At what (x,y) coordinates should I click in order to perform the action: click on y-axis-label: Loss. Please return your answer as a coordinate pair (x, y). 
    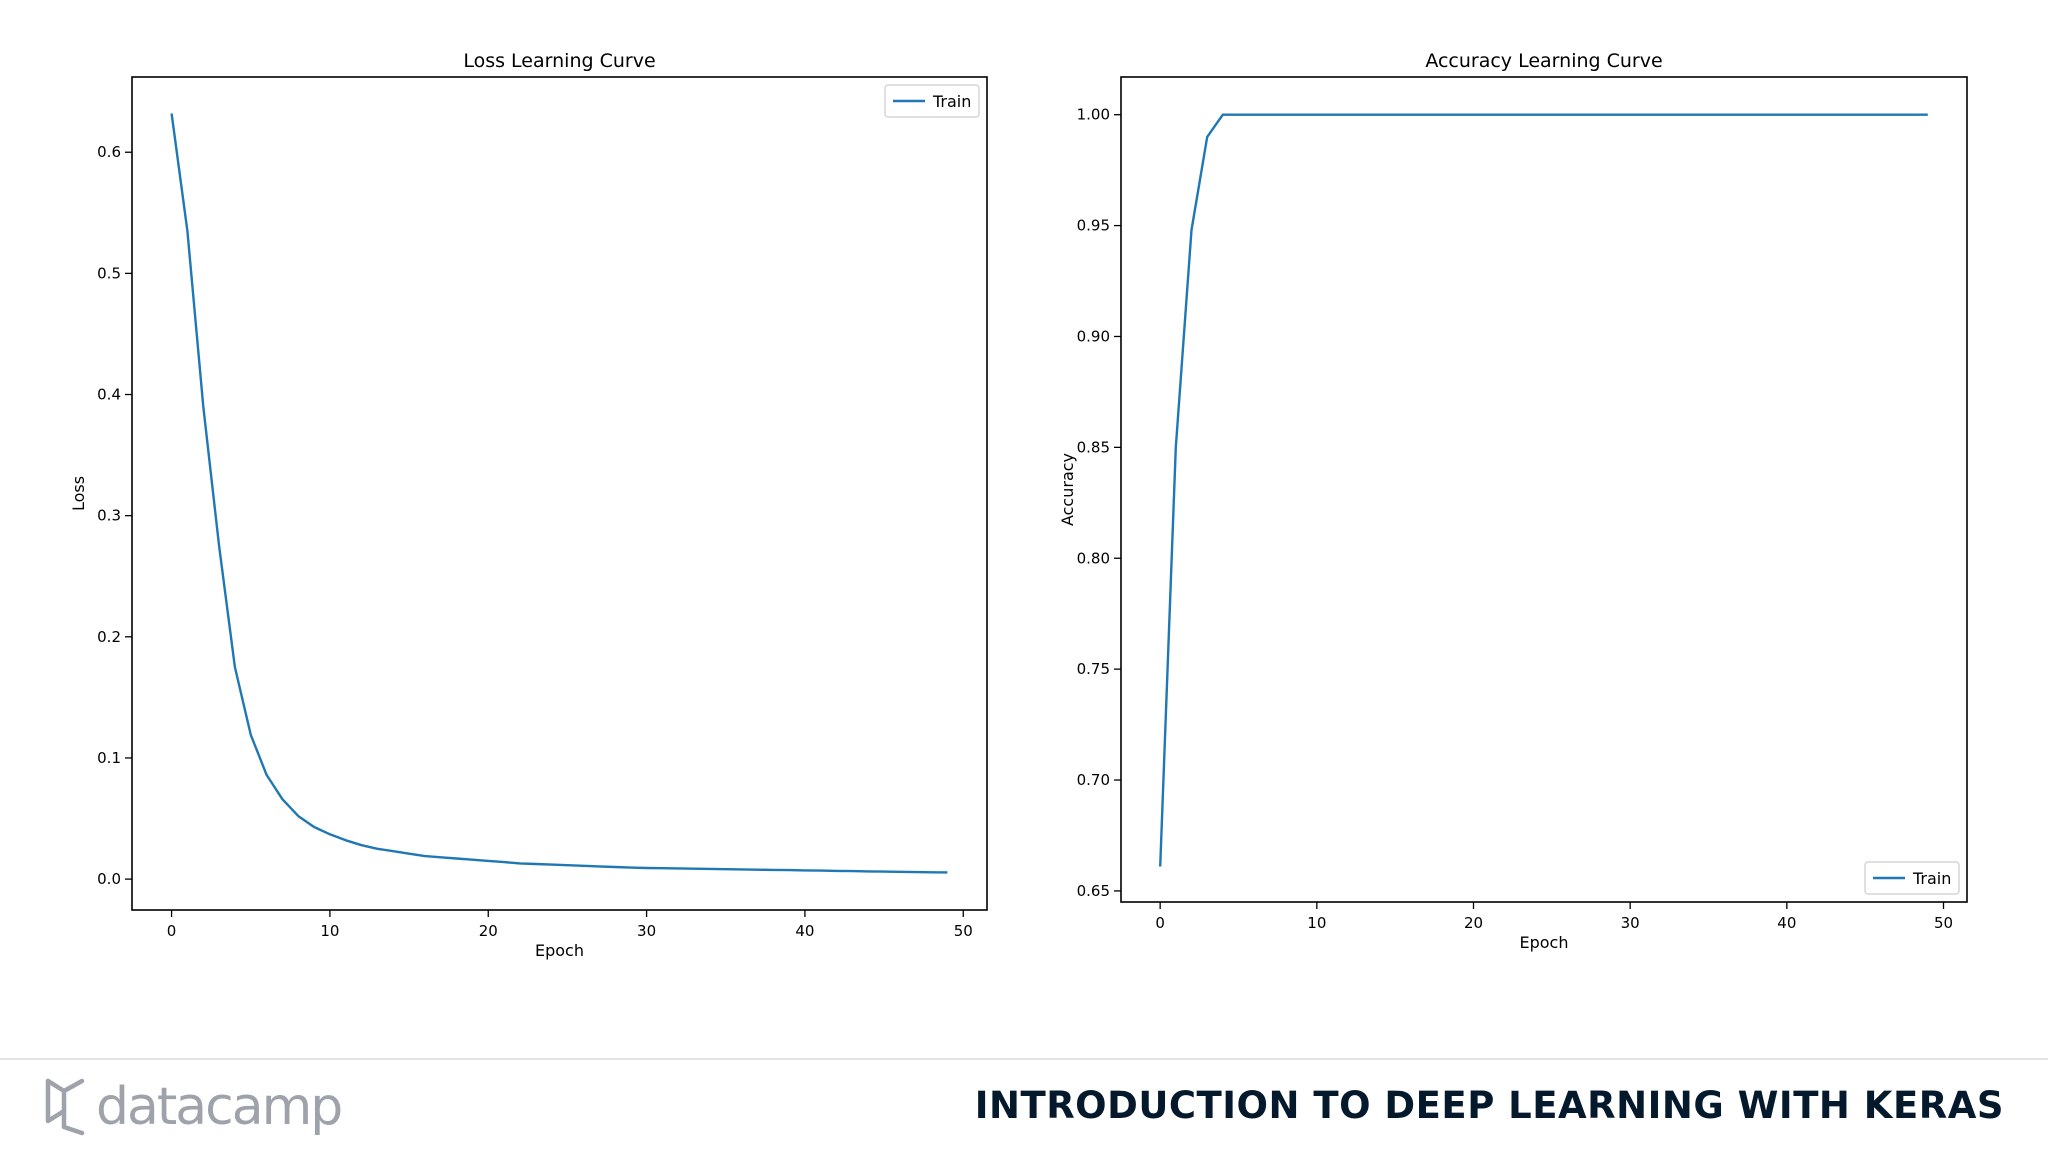
    Looking at the image, I should click on (78, 493).